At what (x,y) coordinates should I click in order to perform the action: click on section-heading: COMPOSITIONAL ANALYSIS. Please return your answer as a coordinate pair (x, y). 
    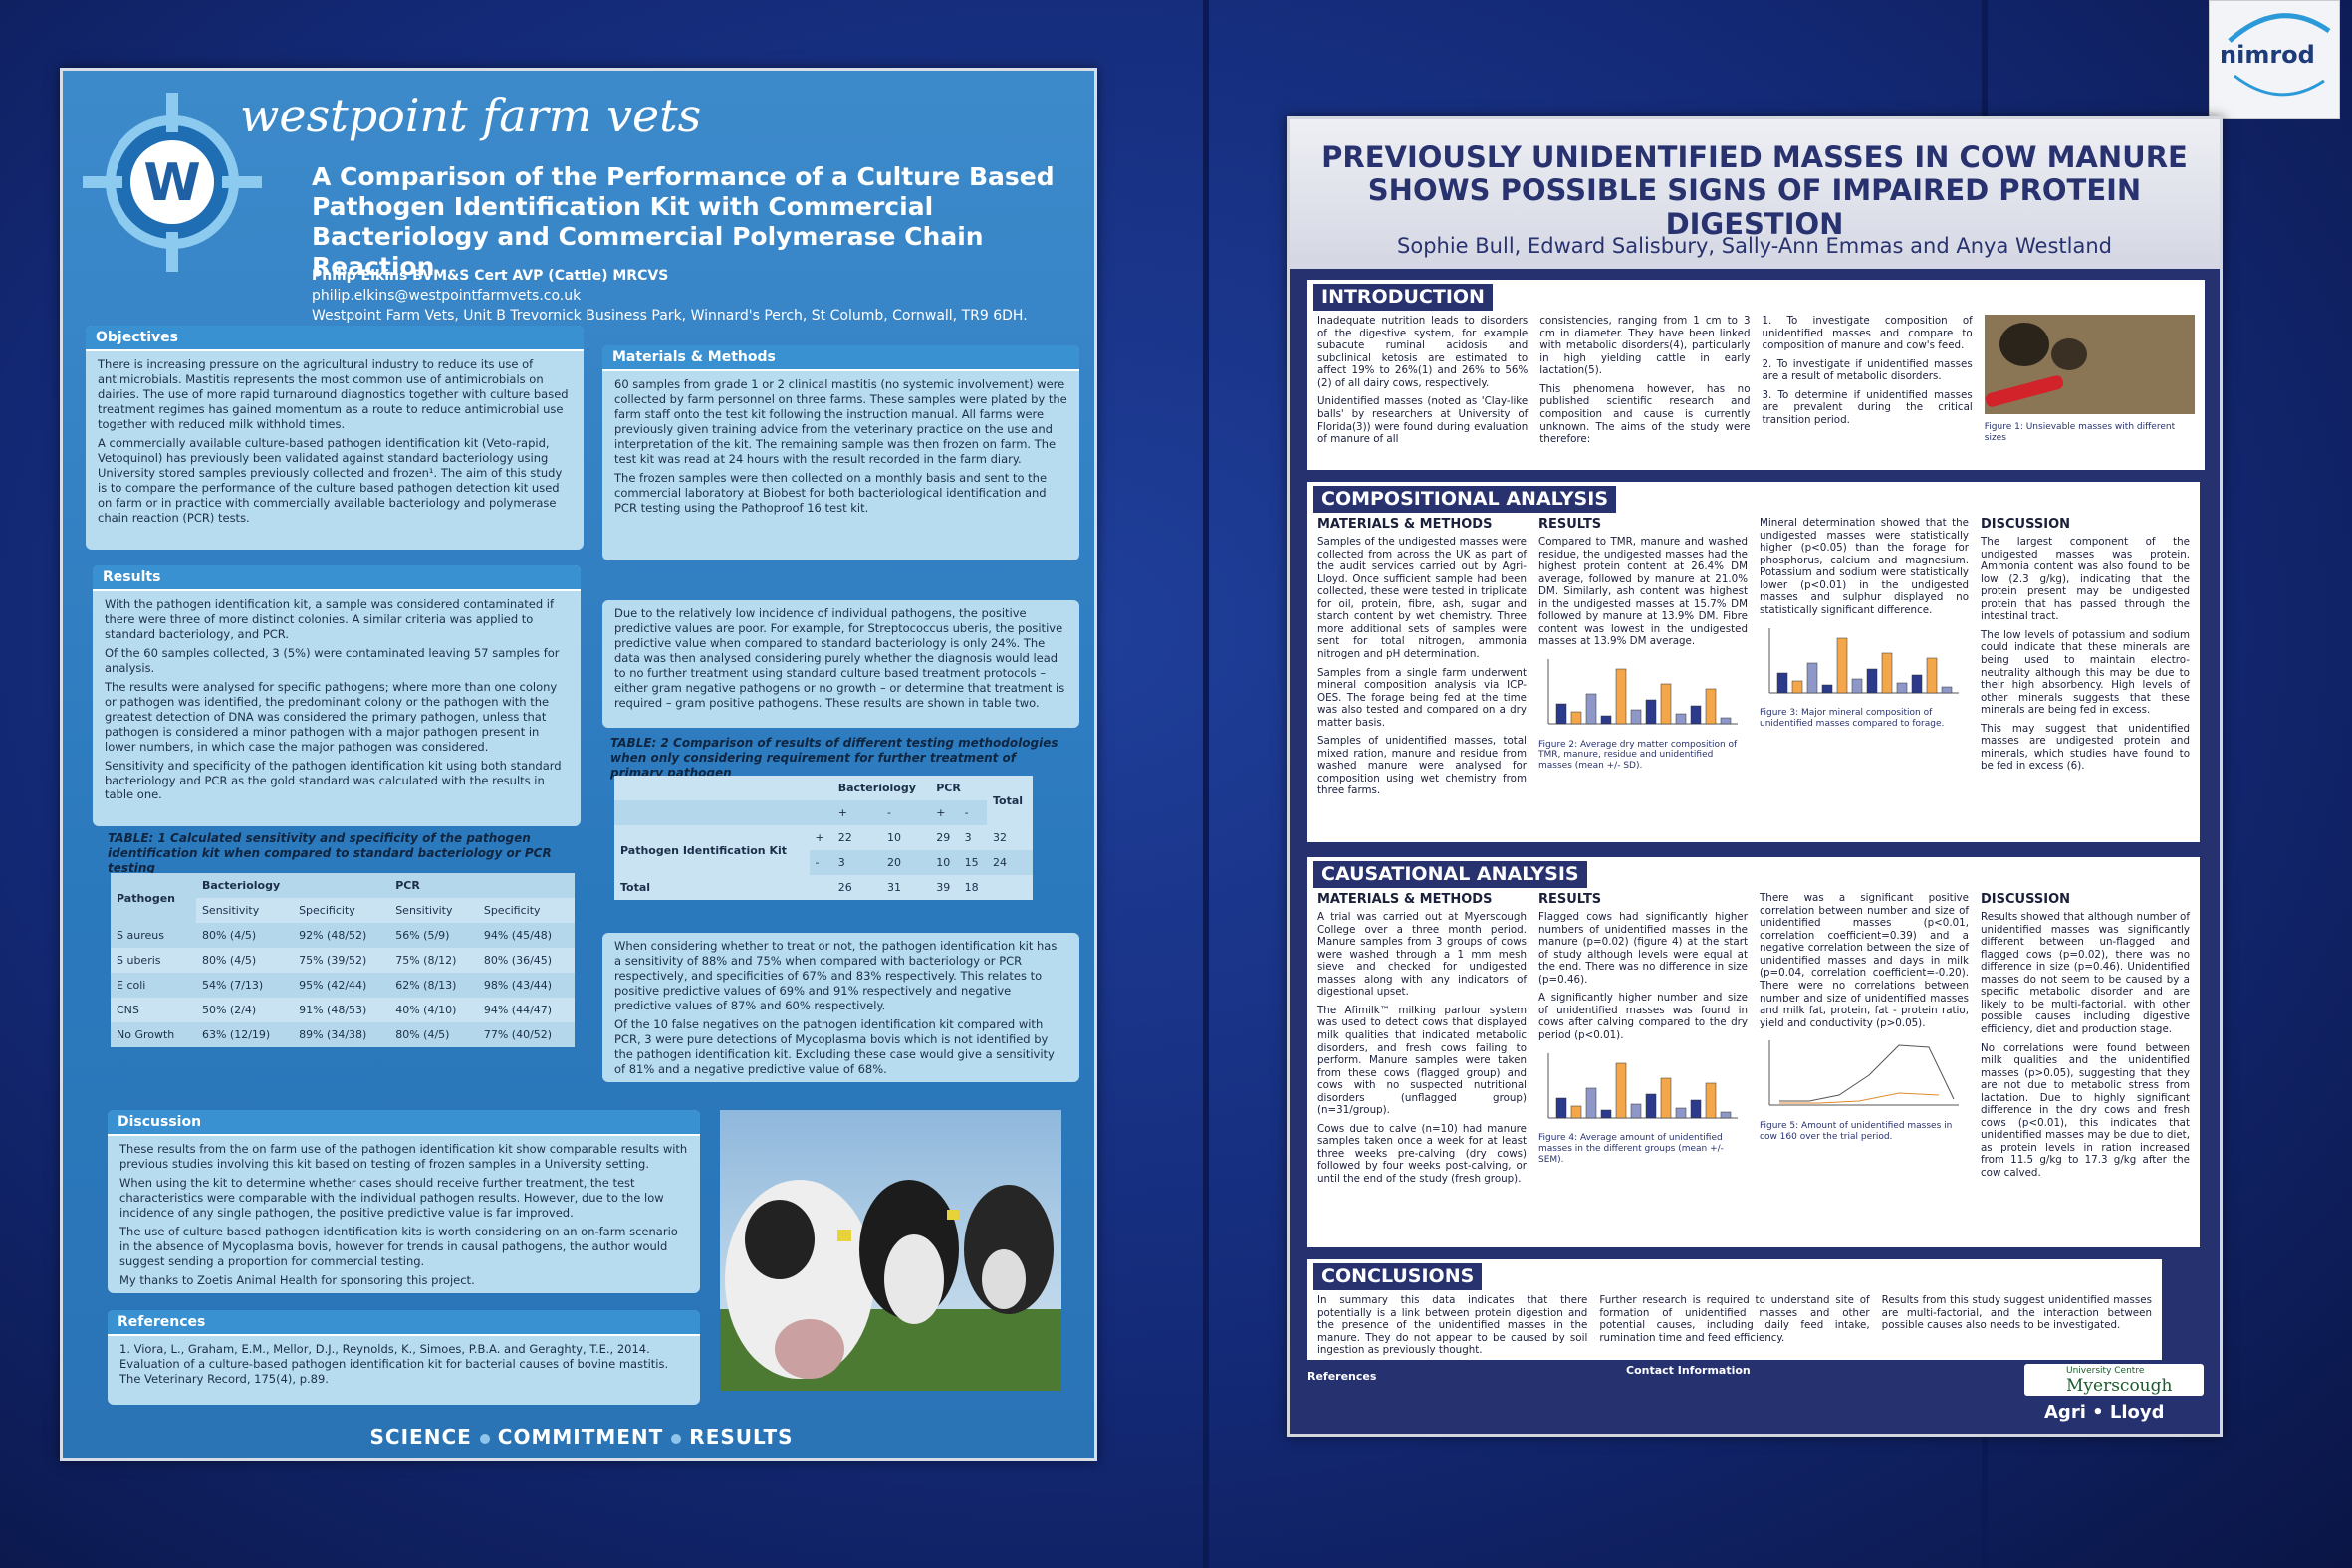
    Looking at the image, I should click on (1464, 500).